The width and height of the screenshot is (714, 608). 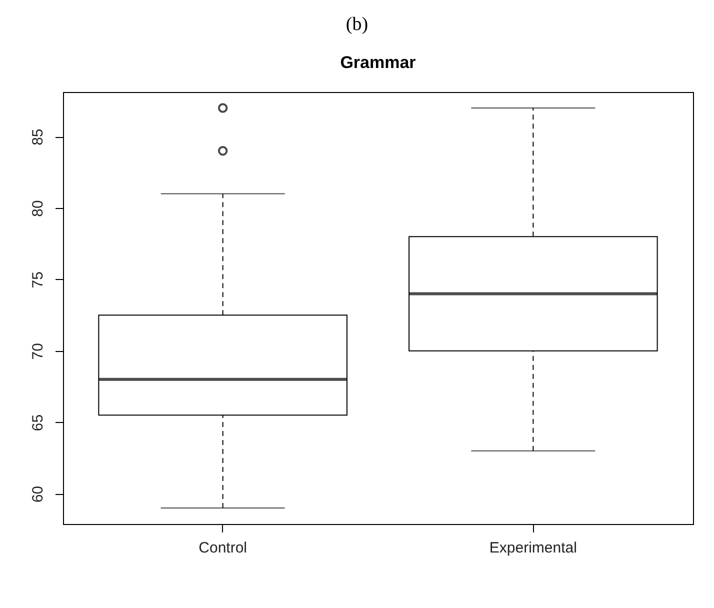 I want to click on x-tick-label: Control, so click(x=223, y=548).